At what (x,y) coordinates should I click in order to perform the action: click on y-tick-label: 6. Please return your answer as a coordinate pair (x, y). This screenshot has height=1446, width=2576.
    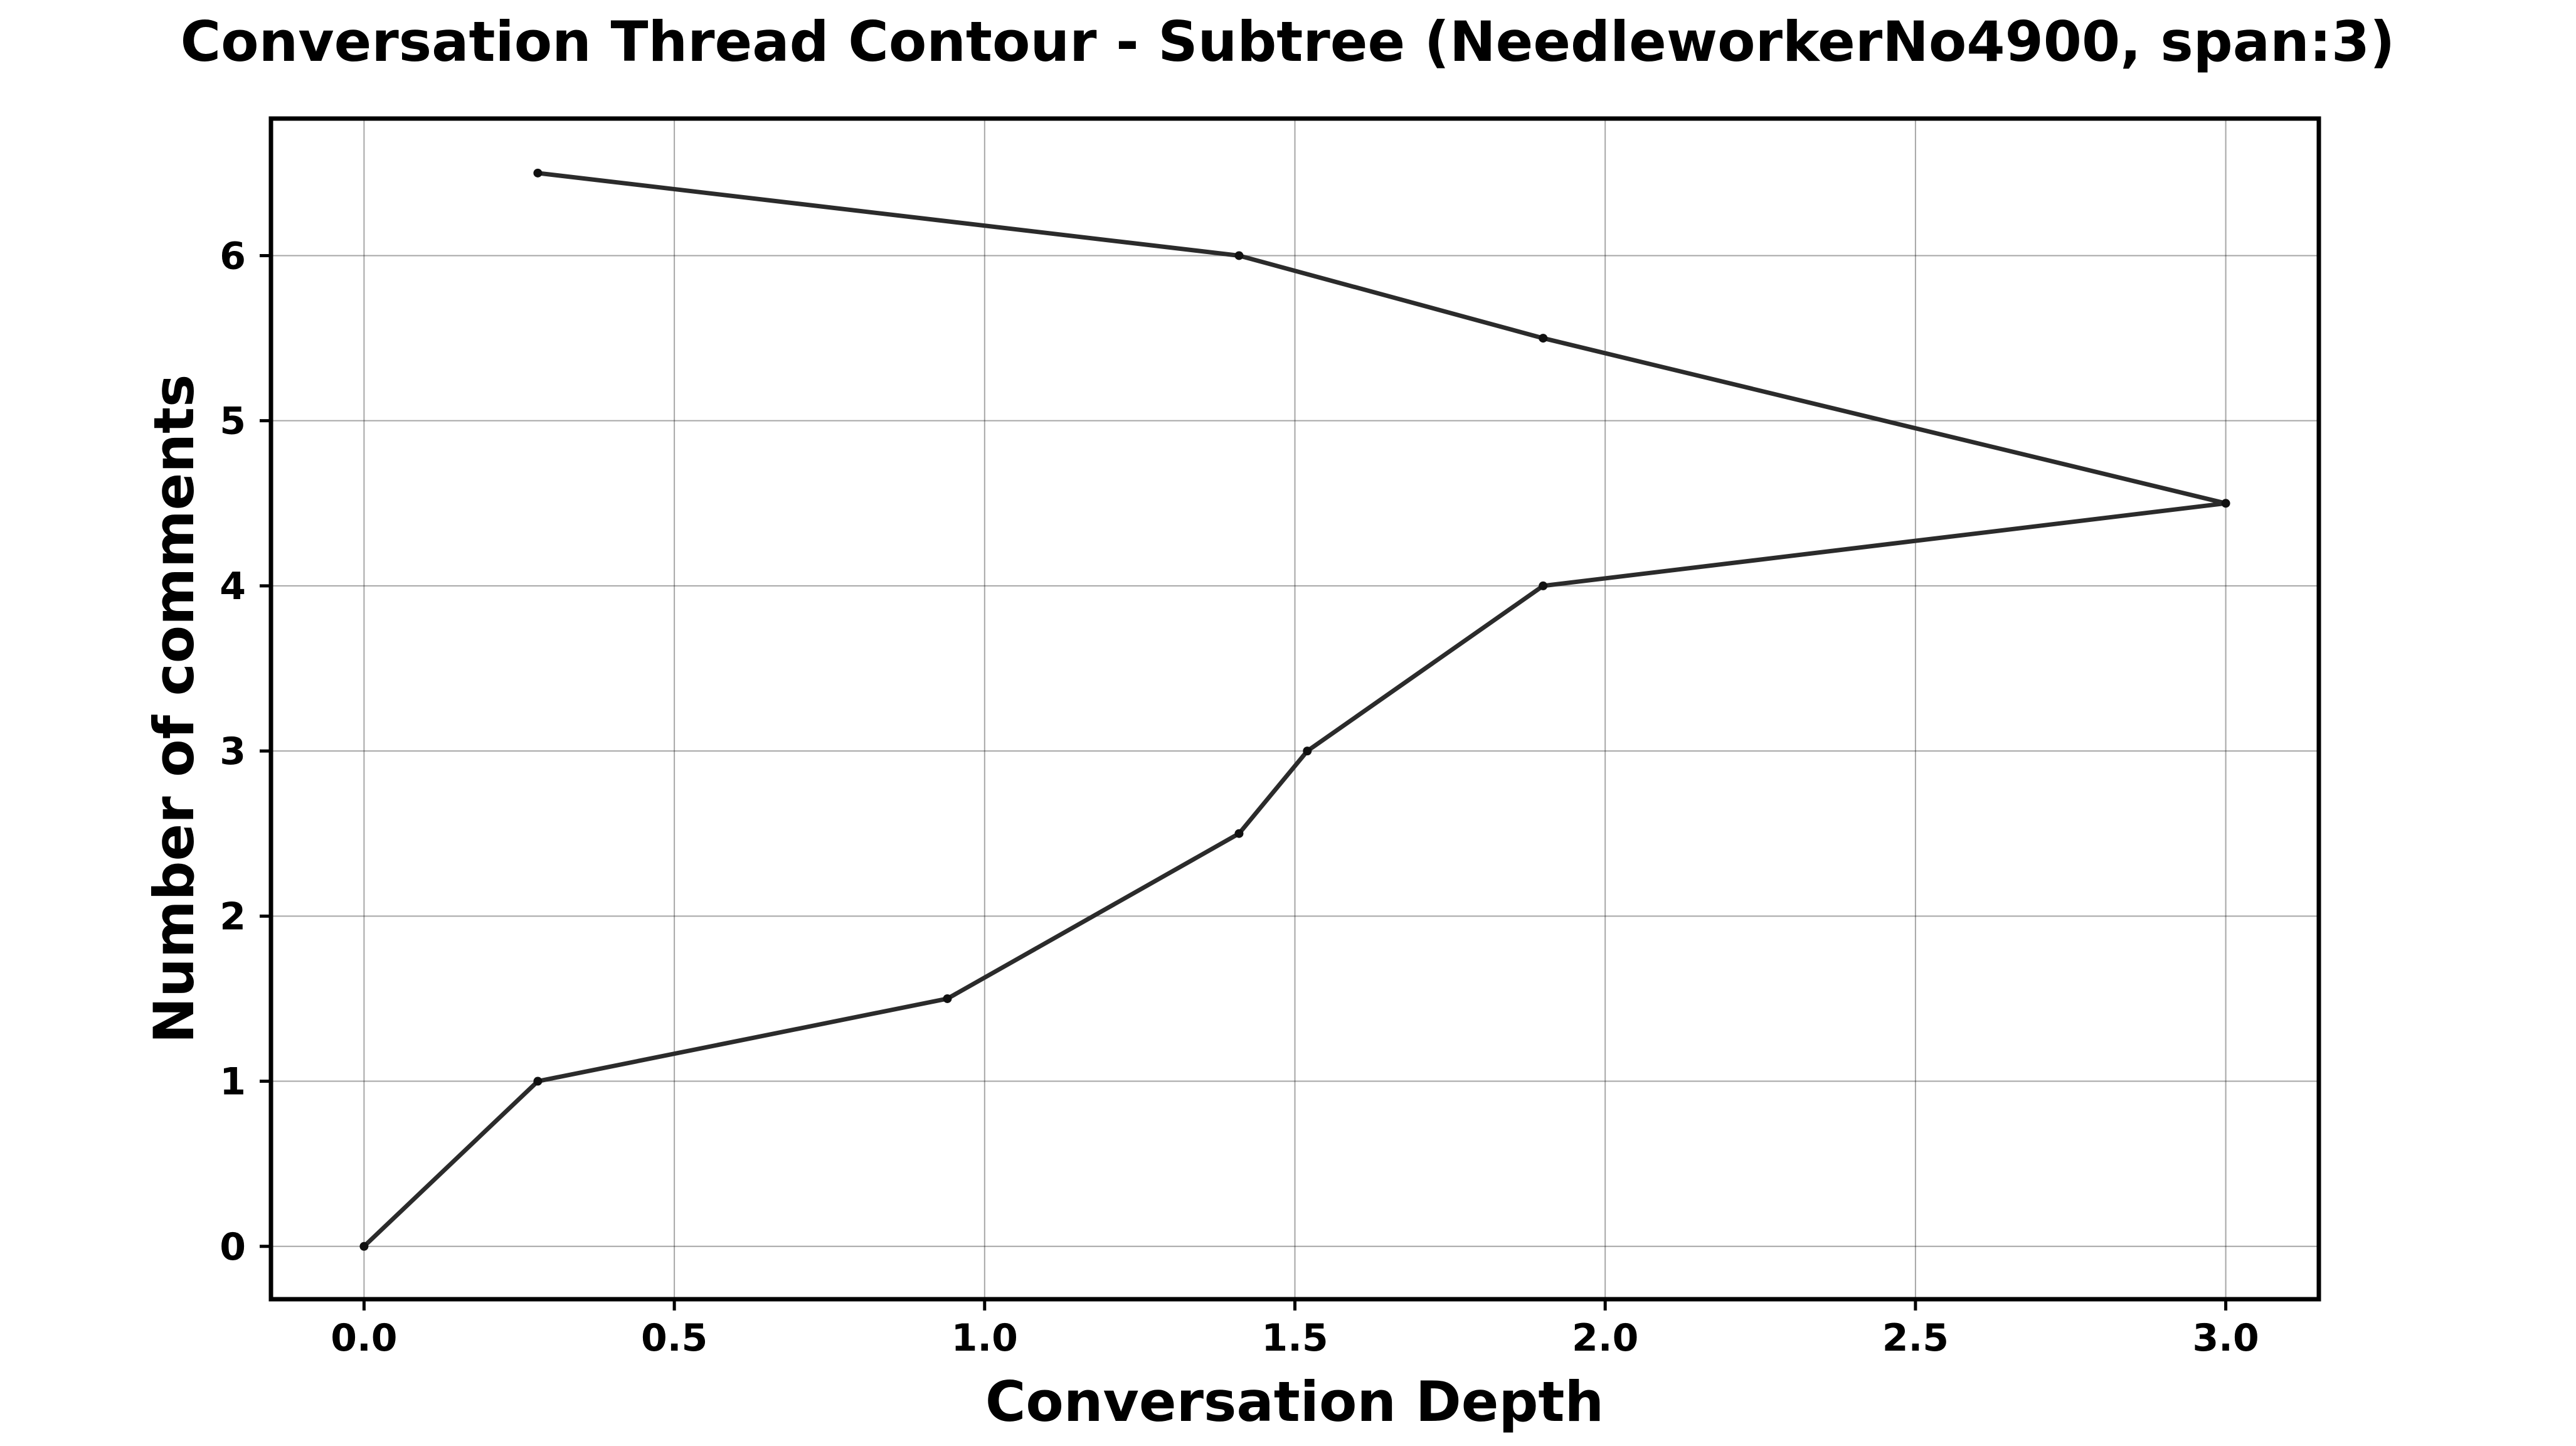
    Looking at the image, I should click on (233, 256).